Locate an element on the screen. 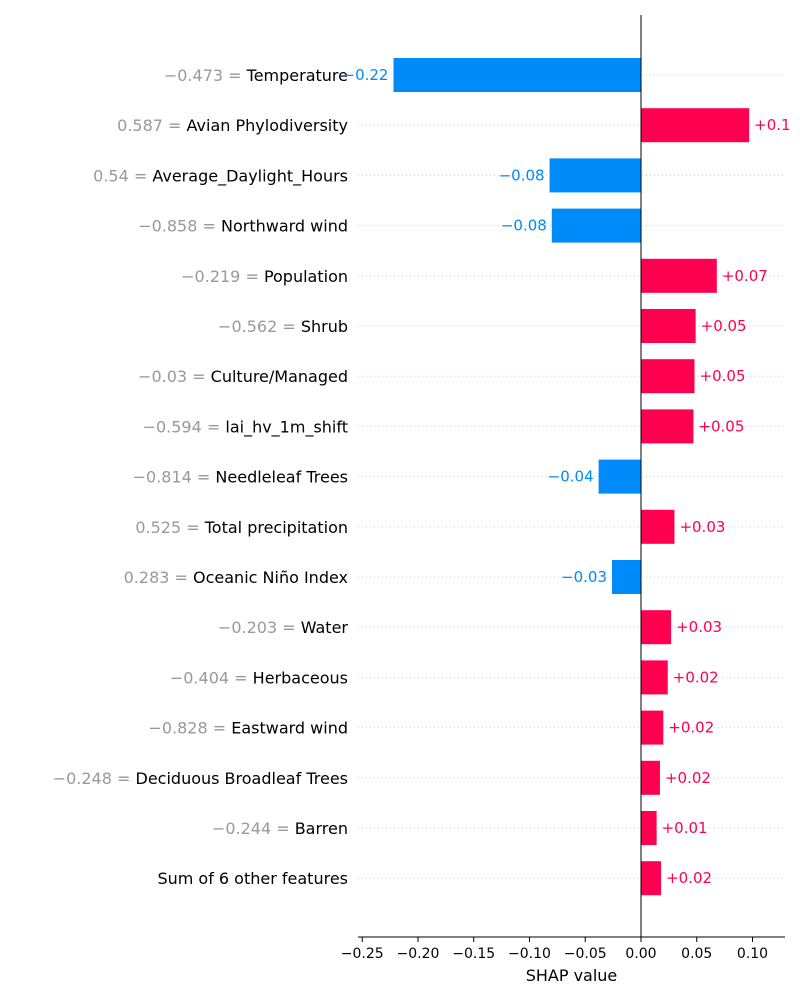 Image resolution: width=800 pixels, height=1000 pixels. feature-name: Needleleaf Trees is located at coordinates (281, 477).